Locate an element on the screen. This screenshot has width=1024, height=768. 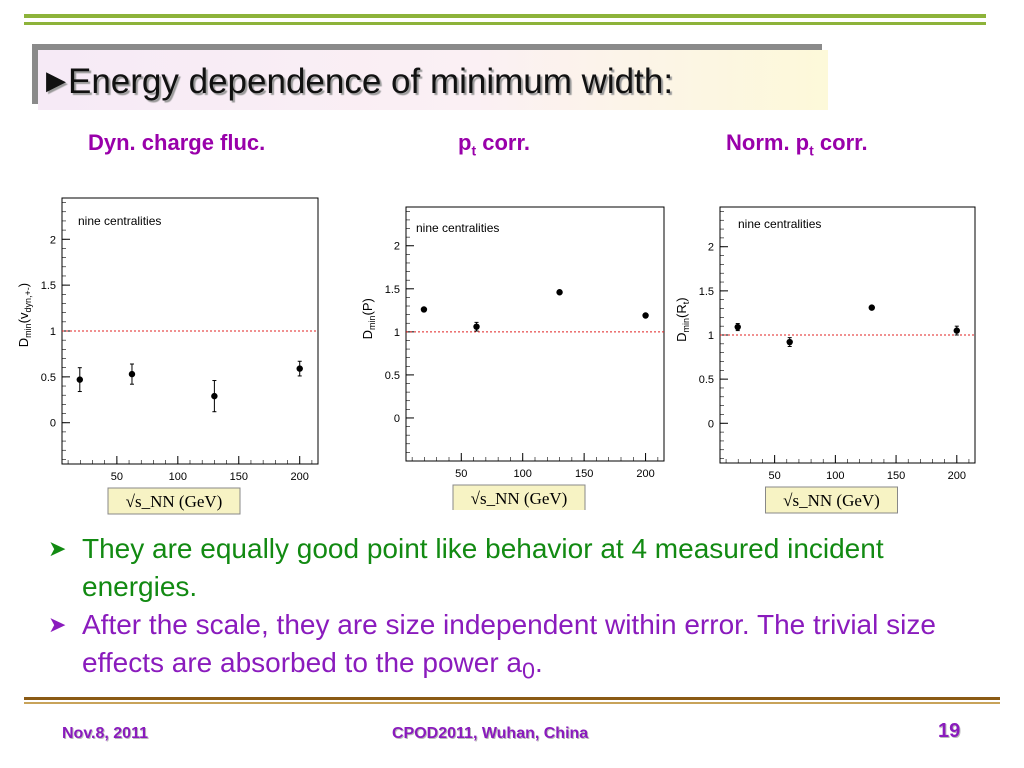
column-header-norm-sub: t is located at coordinates (811, 150).